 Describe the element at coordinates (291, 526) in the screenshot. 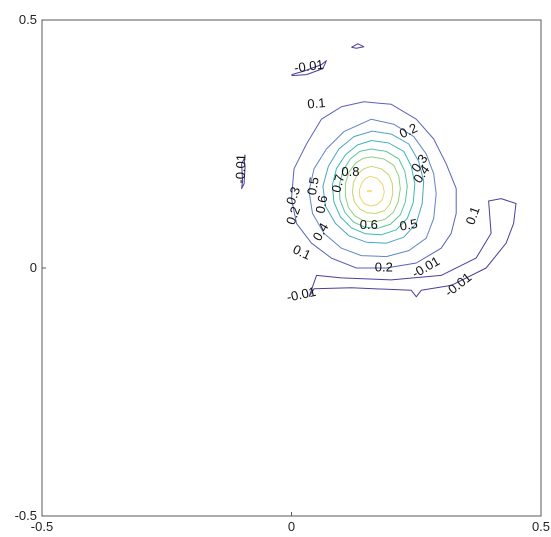

I see `x-tick-label-1: 0` at that location.